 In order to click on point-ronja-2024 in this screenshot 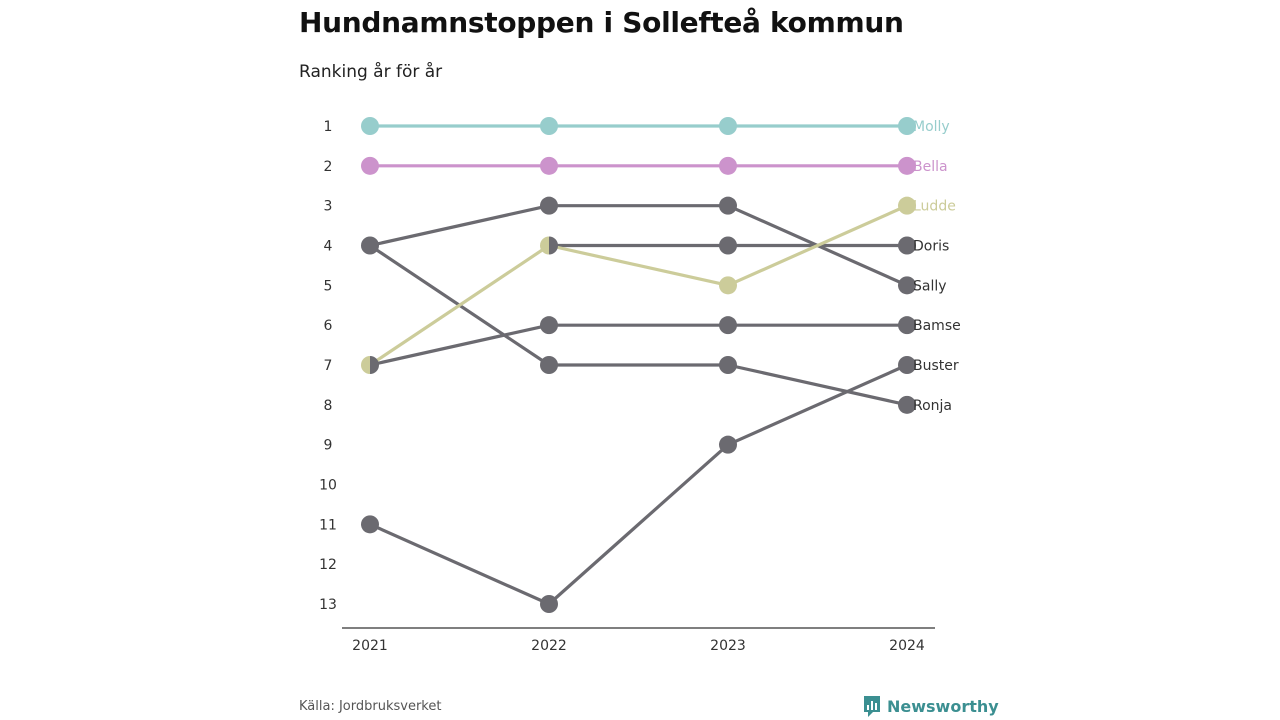, I will do `click(907, 404)`.